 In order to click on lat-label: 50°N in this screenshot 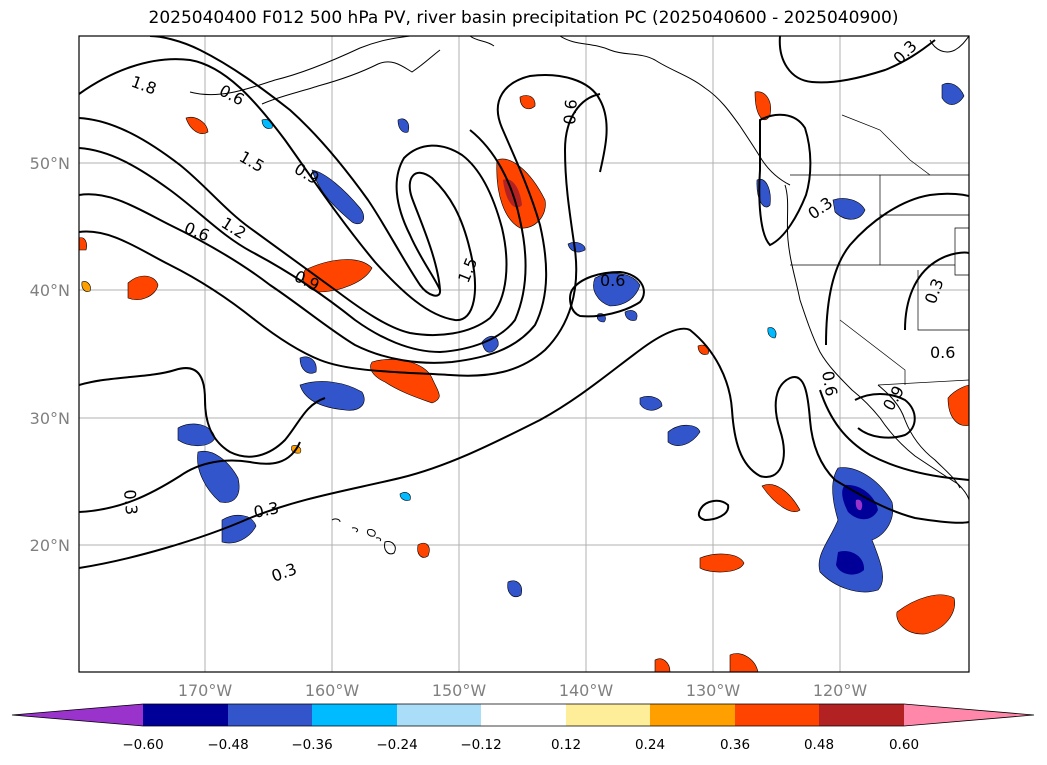, I will do `click(50, 163)`.